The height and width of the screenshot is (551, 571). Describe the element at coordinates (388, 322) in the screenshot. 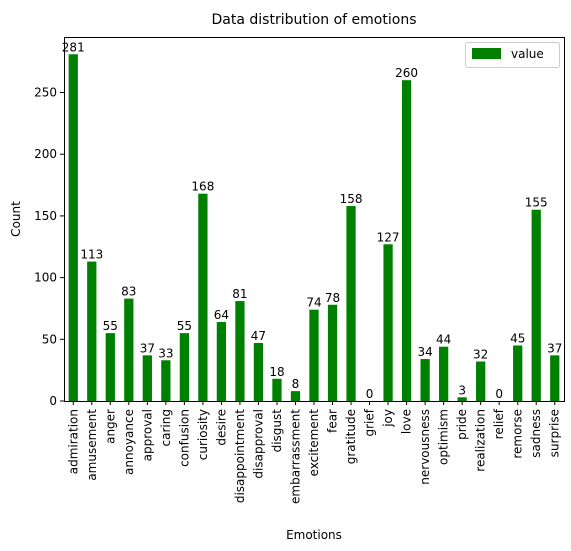

I see `bar-joy` at that location.